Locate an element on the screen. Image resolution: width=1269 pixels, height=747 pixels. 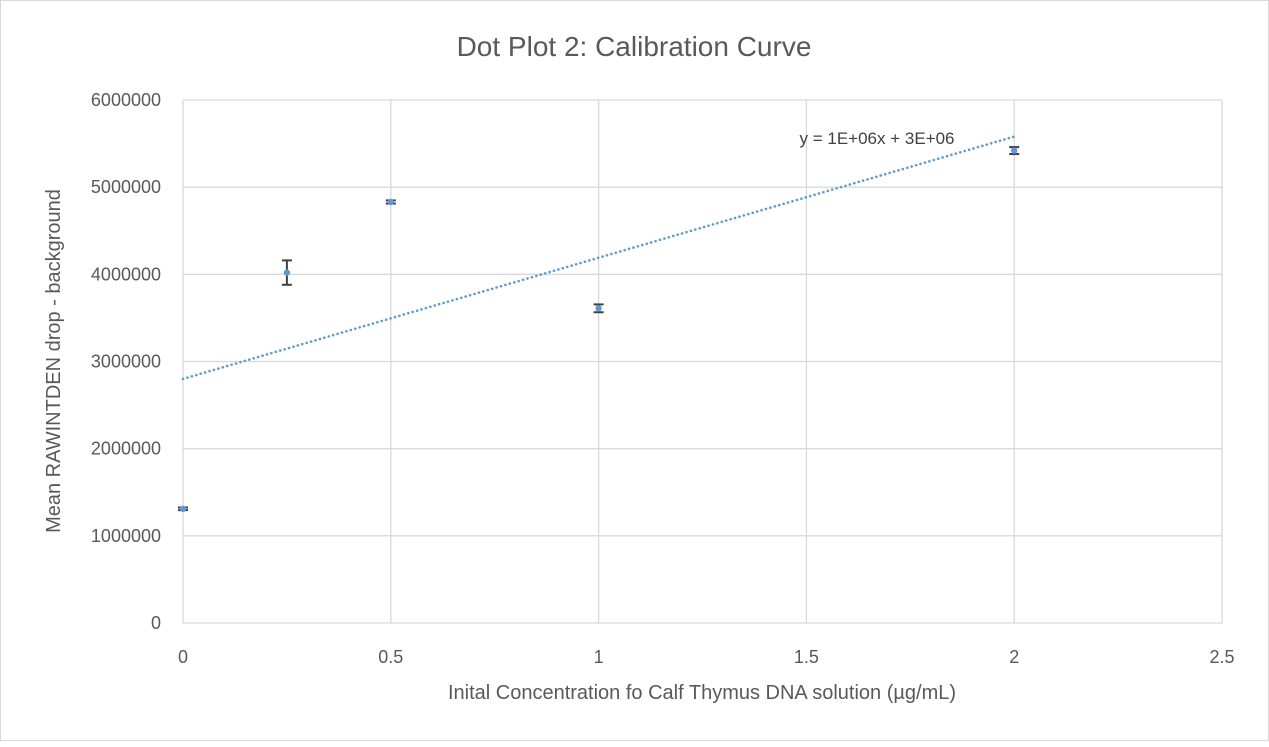
x-tick-label: 0.5 is located at coordinates (390, 657).